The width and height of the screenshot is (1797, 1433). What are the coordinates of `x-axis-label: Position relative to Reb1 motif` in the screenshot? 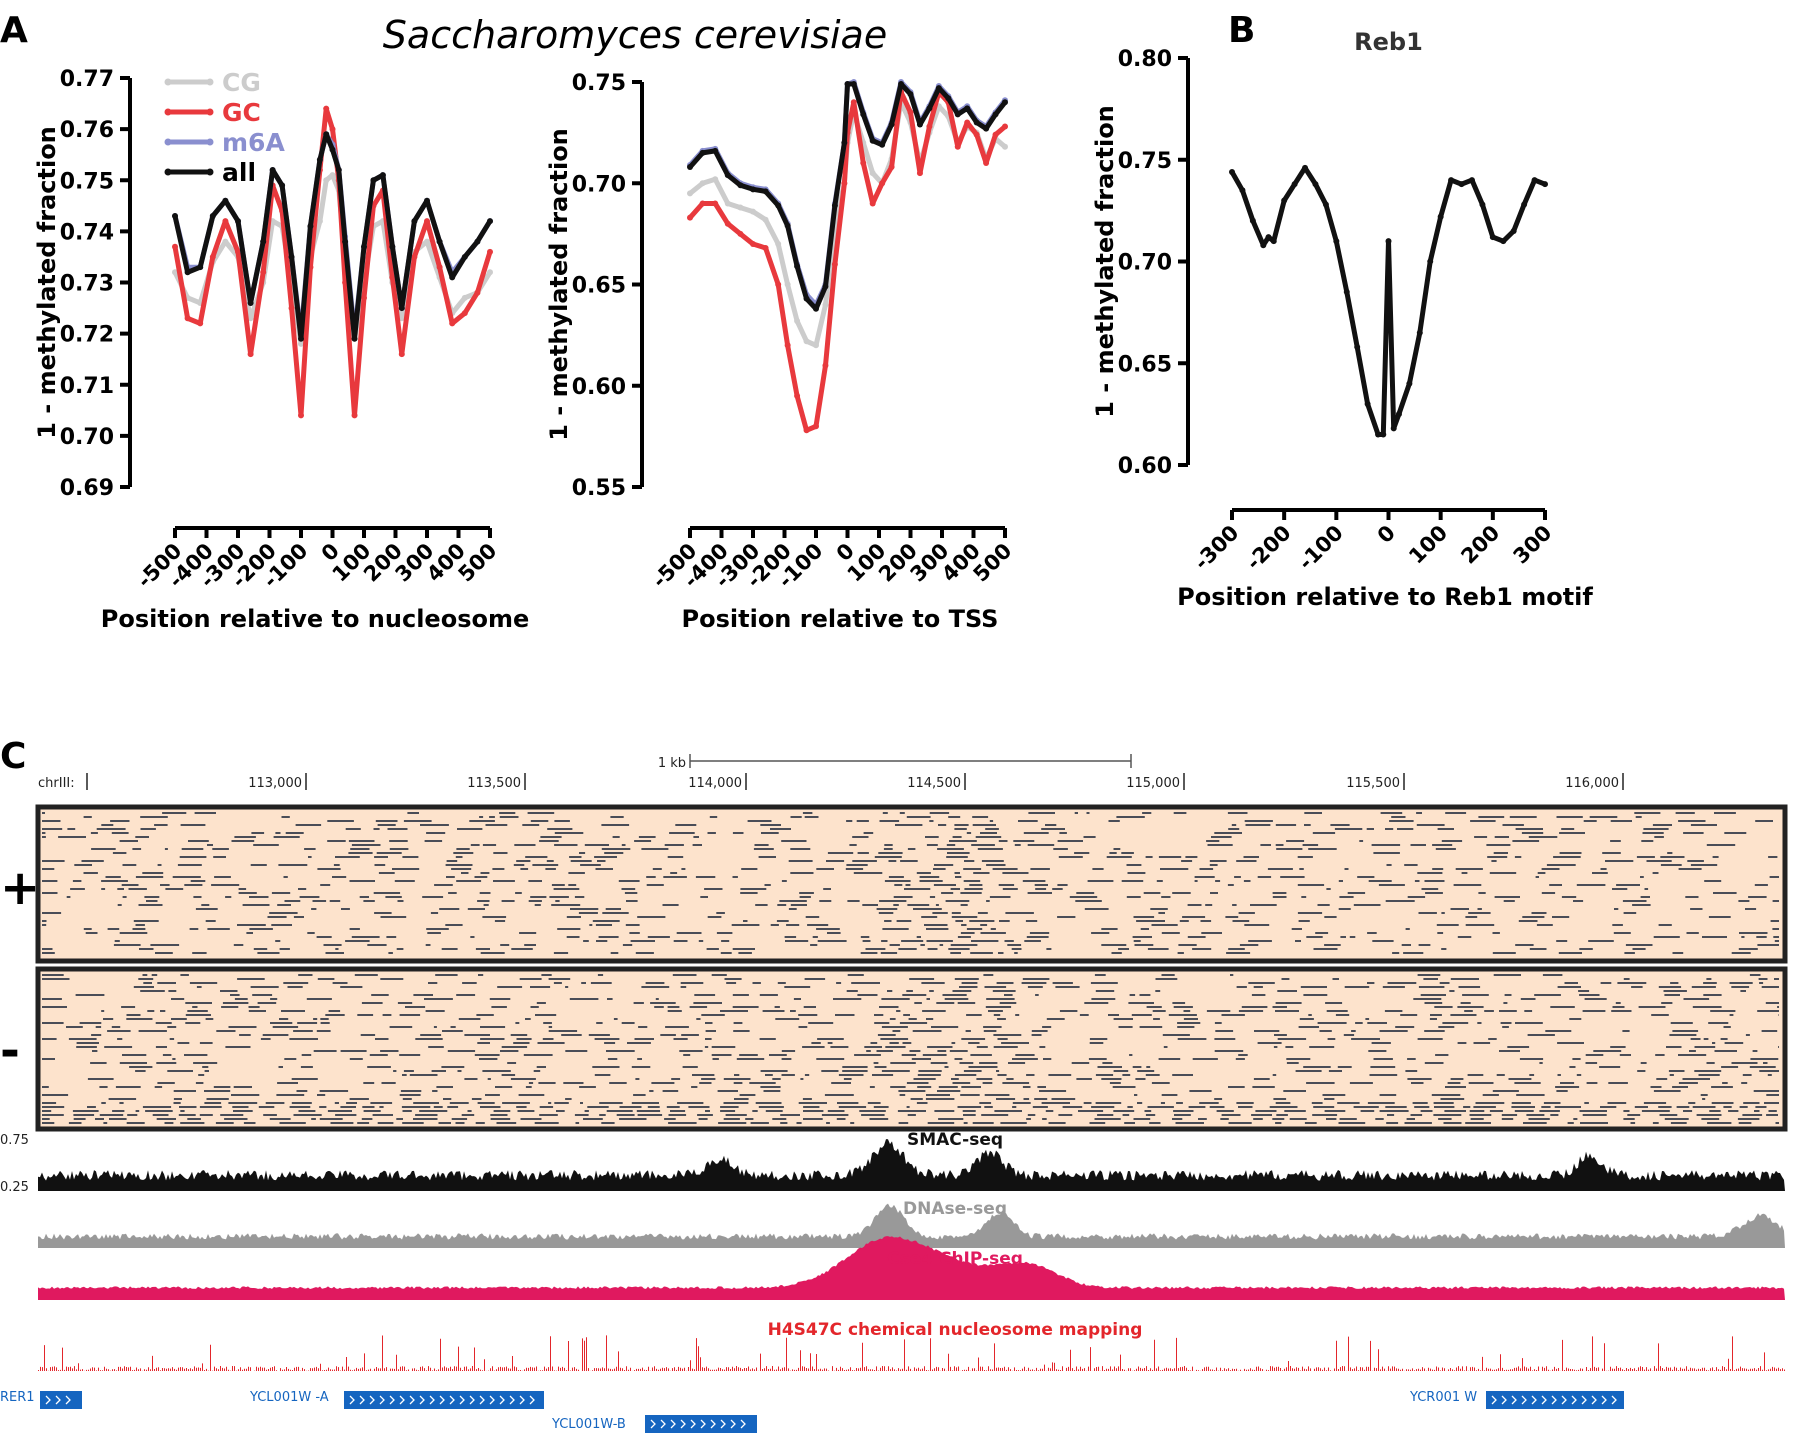 It's located at (1385, 597).